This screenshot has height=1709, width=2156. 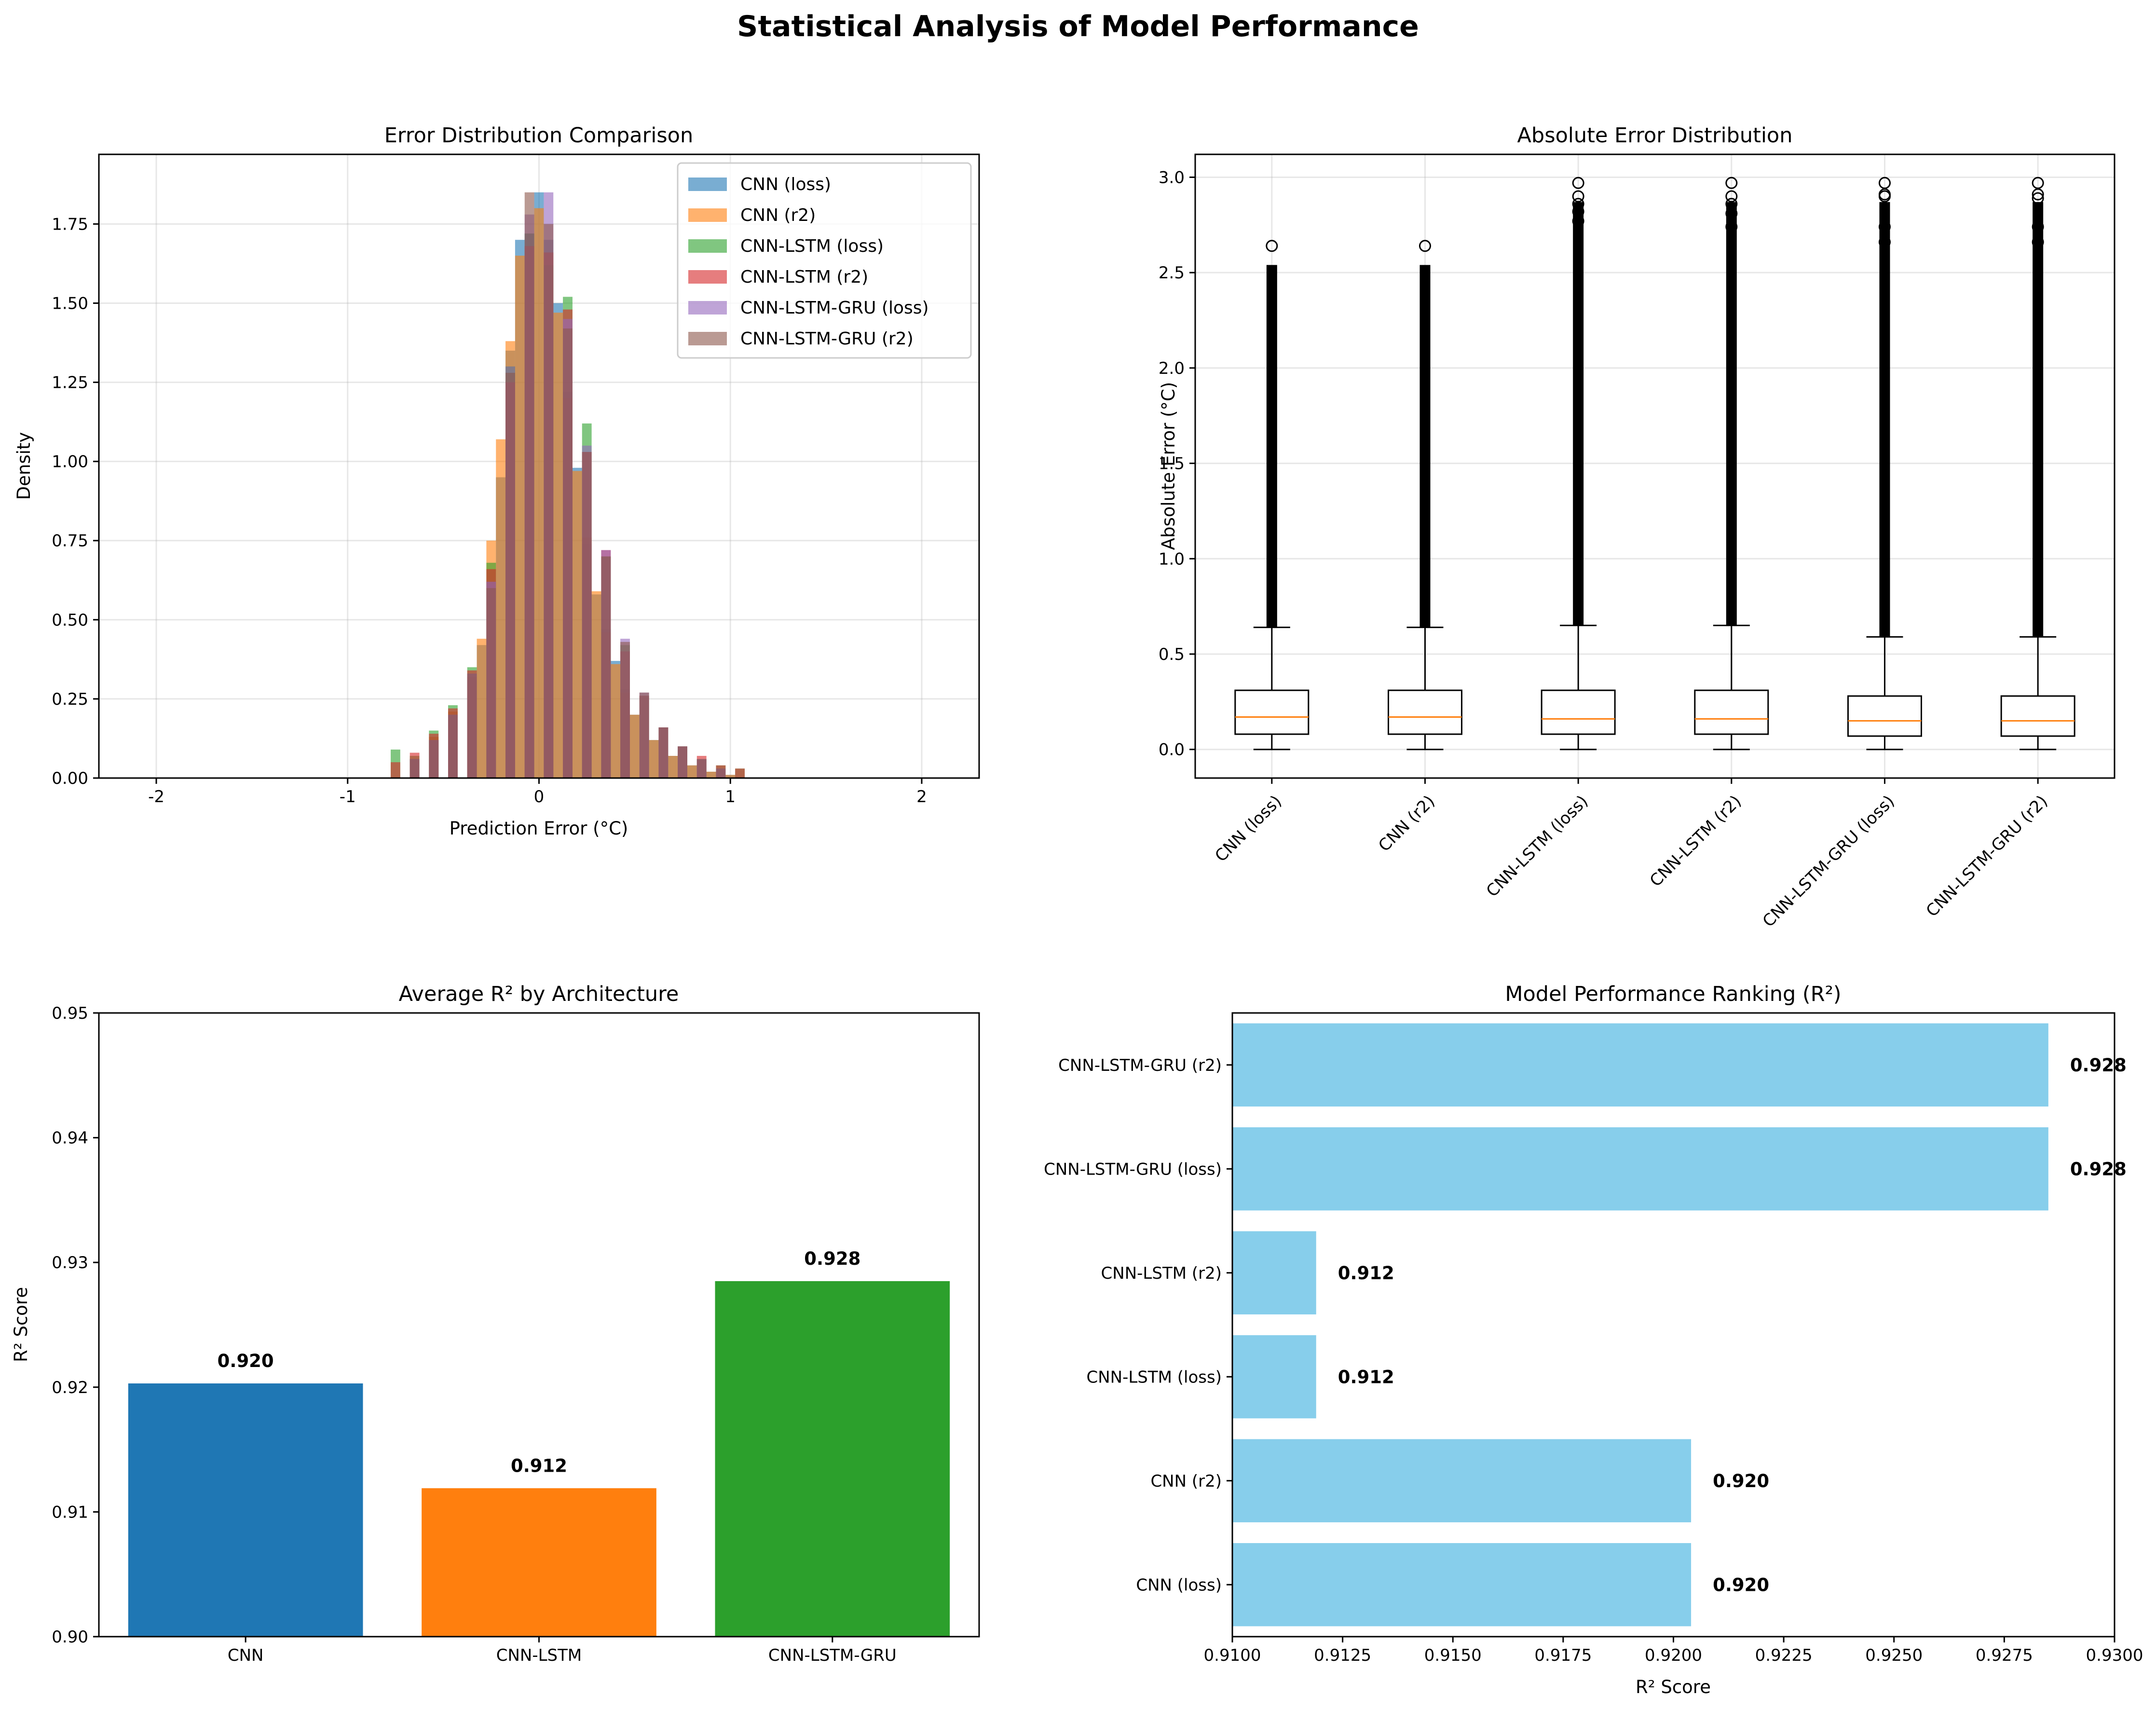 What do you see at coordinates (70, 224) in the screenshot?
I see `y-tick-label: 1.75` at bounding box center [70, 224].